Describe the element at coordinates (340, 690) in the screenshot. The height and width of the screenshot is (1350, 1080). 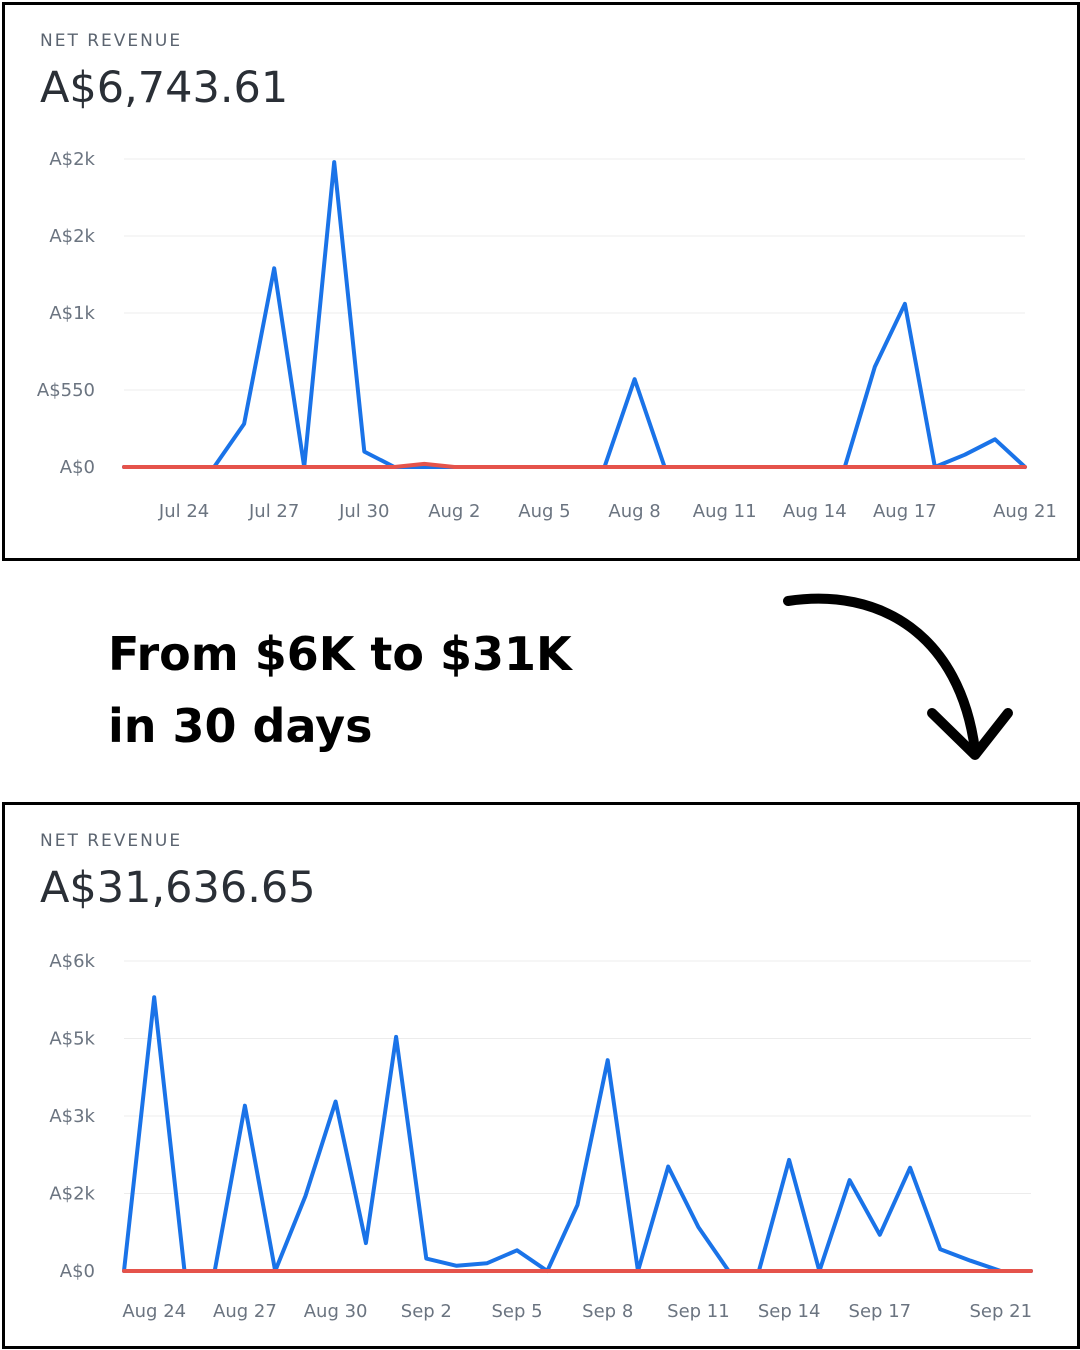
I see `headline: From $6K to $31K in 30 days` at that location.